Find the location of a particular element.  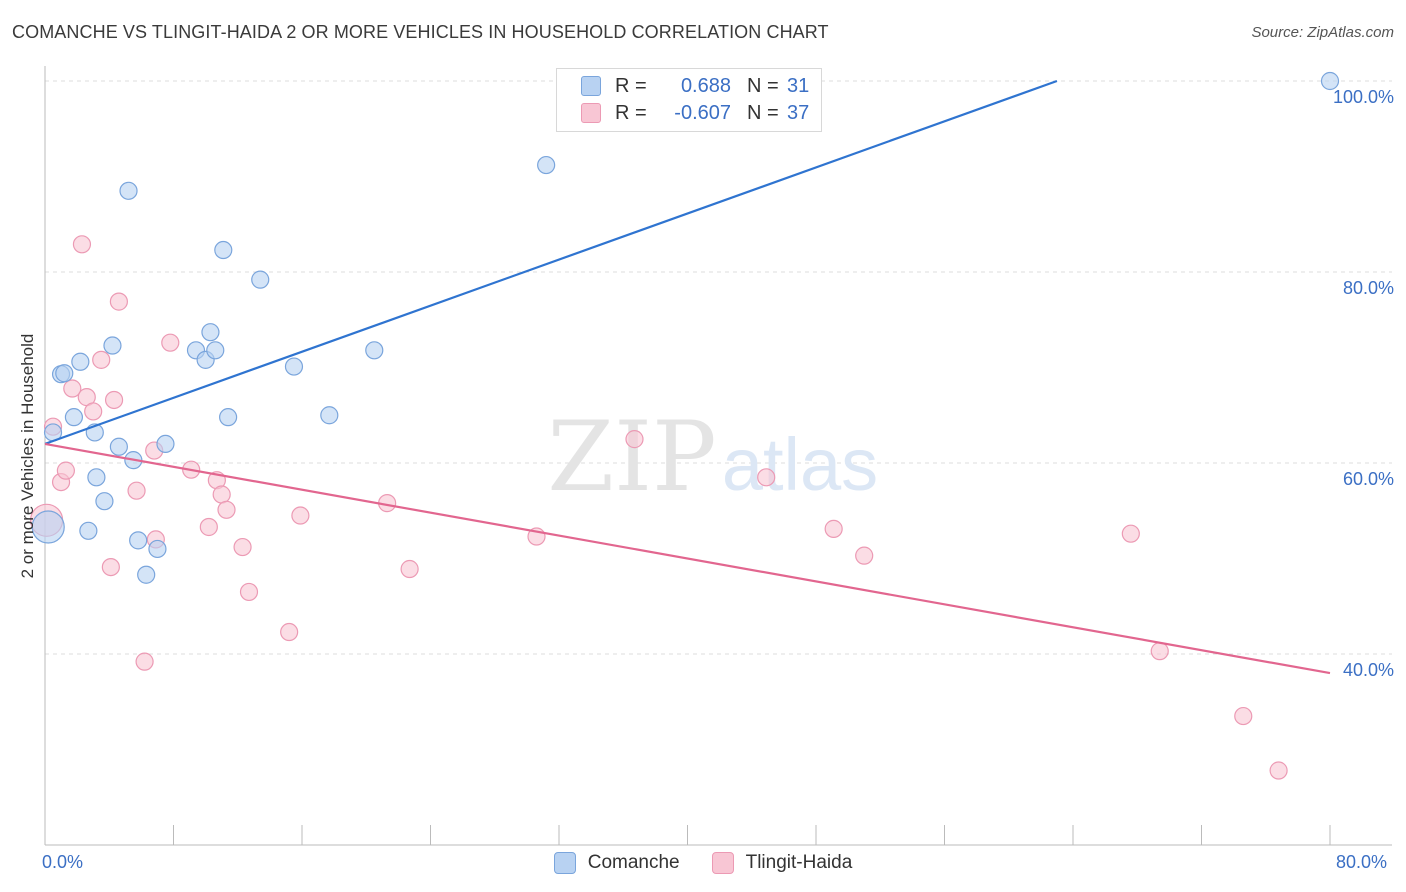

y-tick-label: 80.0% is located at coordinates (1368, 288).